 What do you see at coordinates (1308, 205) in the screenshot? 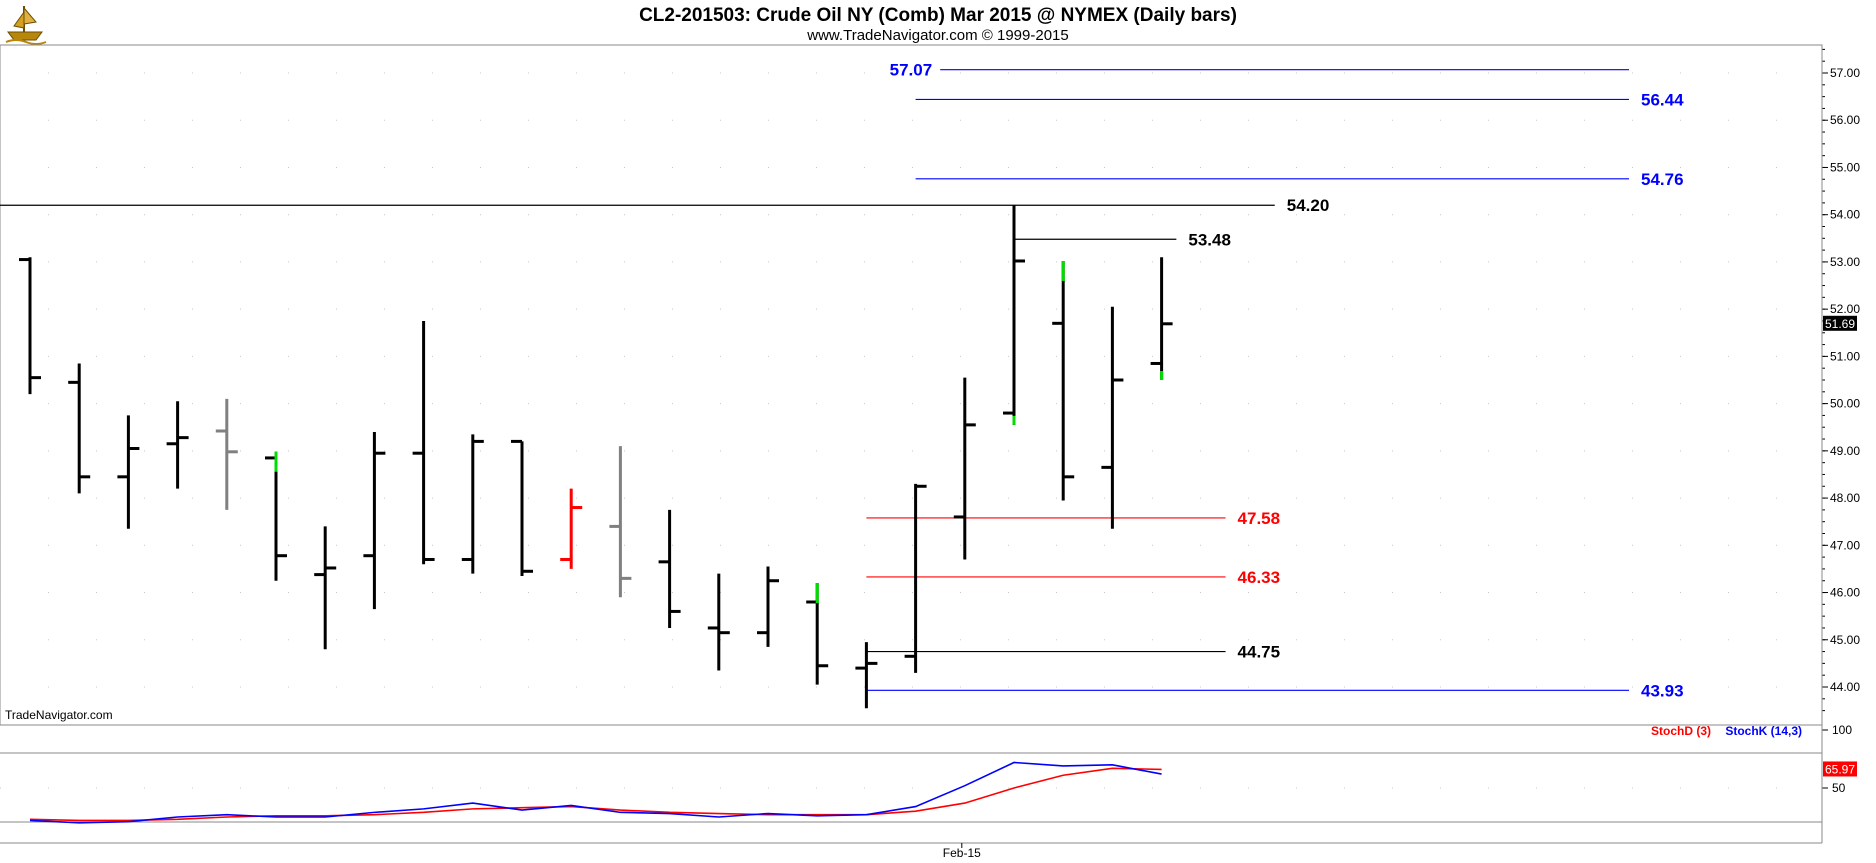
I see `level-label-3: 54.20` at bounding box center [1308, 205].